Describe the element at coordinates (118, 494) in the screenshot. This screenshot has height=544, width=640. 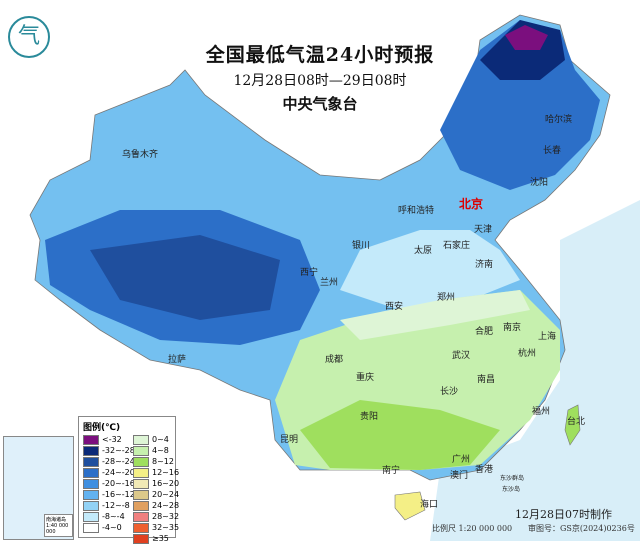
I see `legend-label: -16~-12` at that location.